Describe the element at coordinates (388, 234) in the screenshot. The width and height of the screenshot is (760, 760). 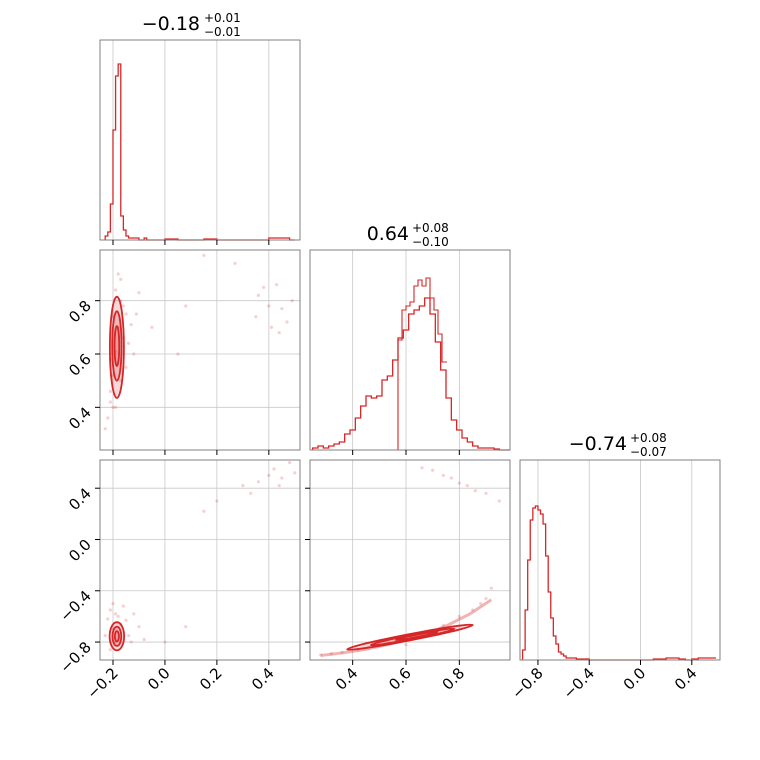
I see `title-param-1: 0.64` at that location.